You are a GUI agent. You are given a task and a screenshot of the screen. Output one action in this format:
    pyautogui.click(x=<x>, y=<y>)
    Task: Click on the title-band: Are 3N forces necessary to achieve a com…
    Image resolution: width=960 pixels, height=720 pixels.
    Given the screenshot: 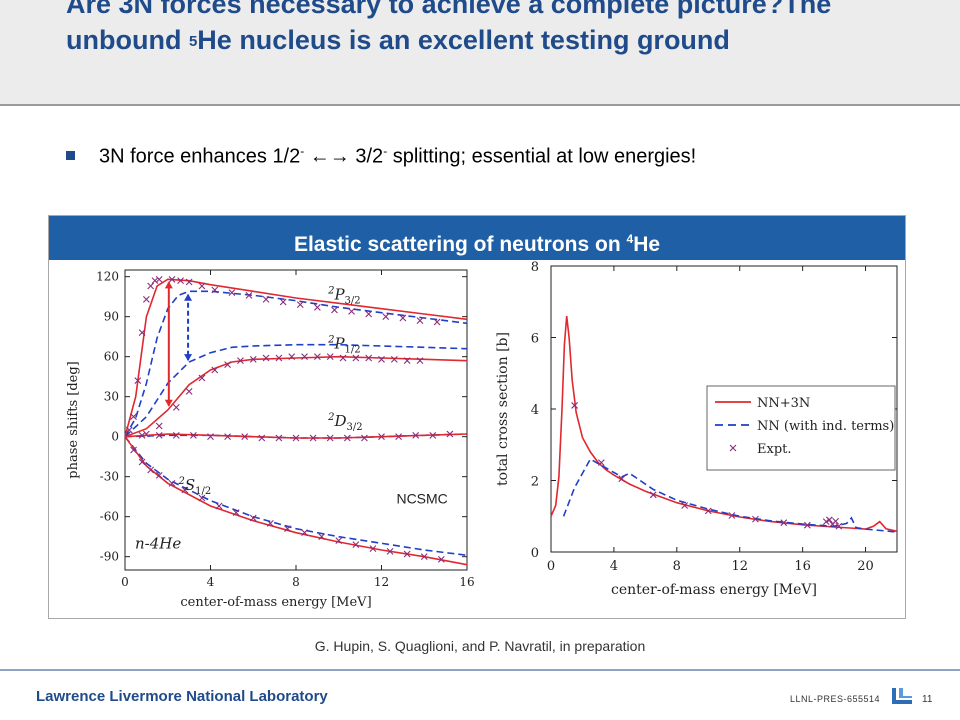 What is the action you would take?
    pyautogui.click(x=480, y=53)
    